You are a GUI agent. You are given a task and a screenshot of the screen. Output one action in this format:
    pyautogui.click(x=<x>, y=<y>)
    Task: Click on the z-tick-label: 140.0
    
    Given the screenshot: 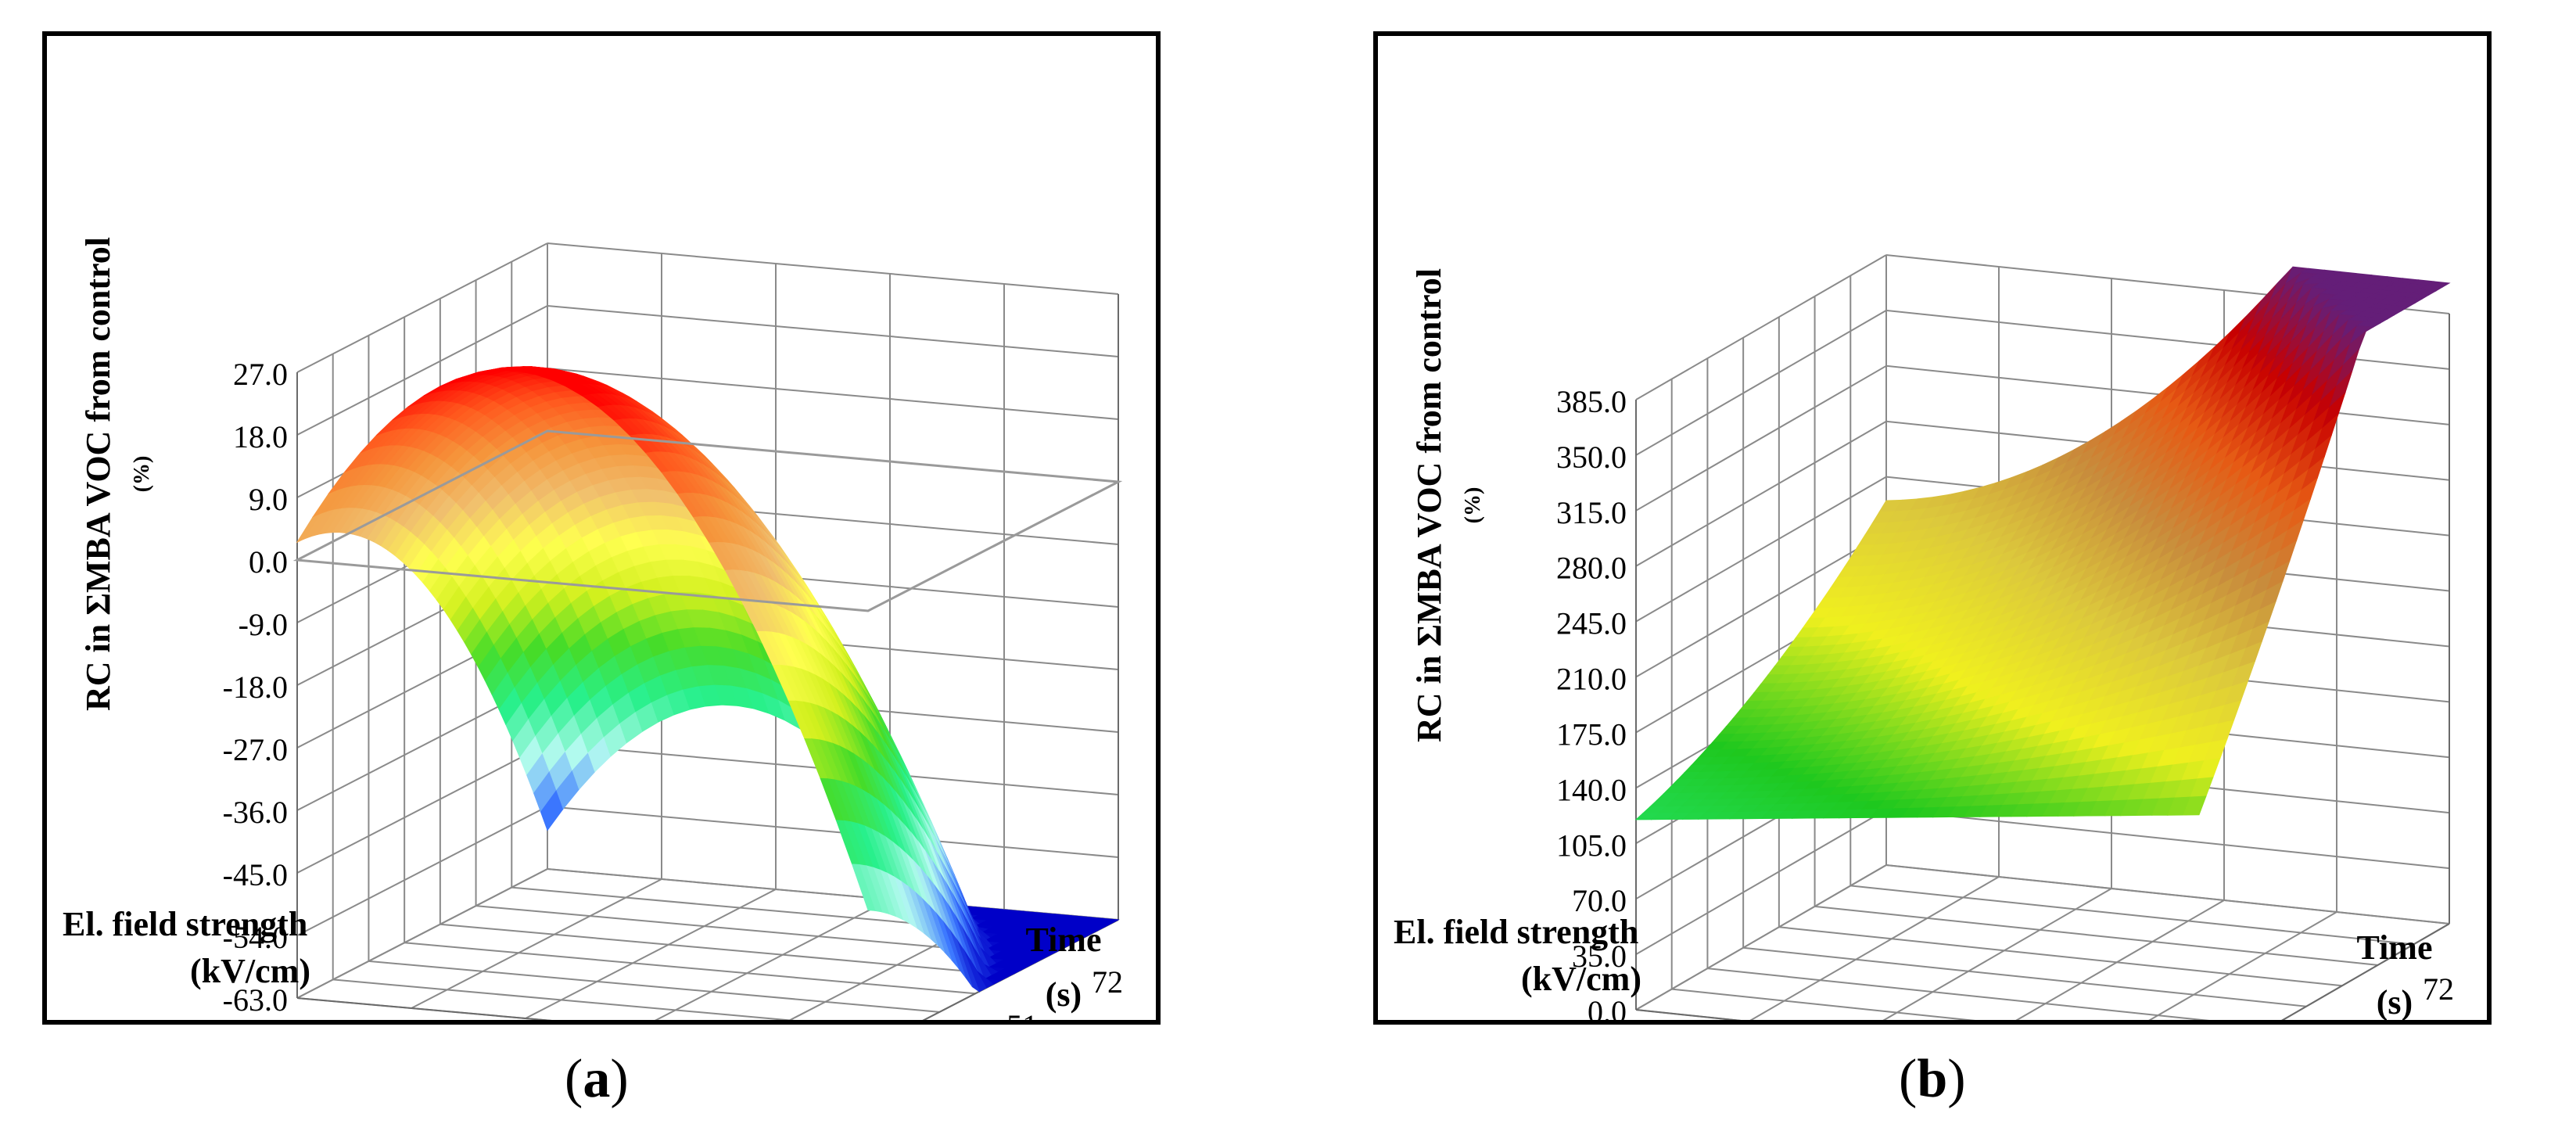 What is the action you would take?
    pyautogui.click(x=1591, y=790)
    